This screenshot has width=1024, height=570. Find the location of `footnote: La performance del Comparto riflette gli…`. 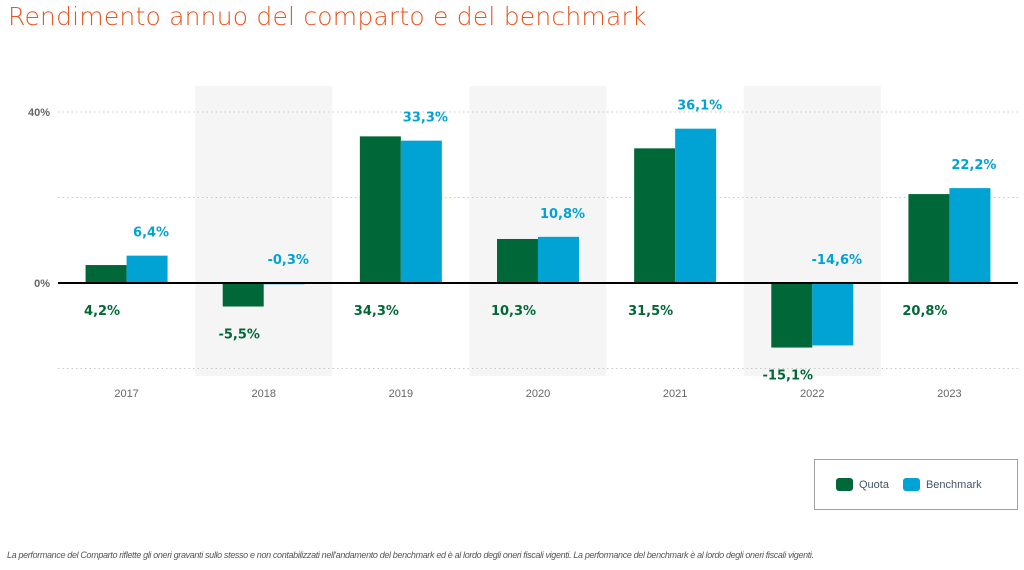

footnote: La performance del Comparto riflette gli… is located at coordinates (410, 555).